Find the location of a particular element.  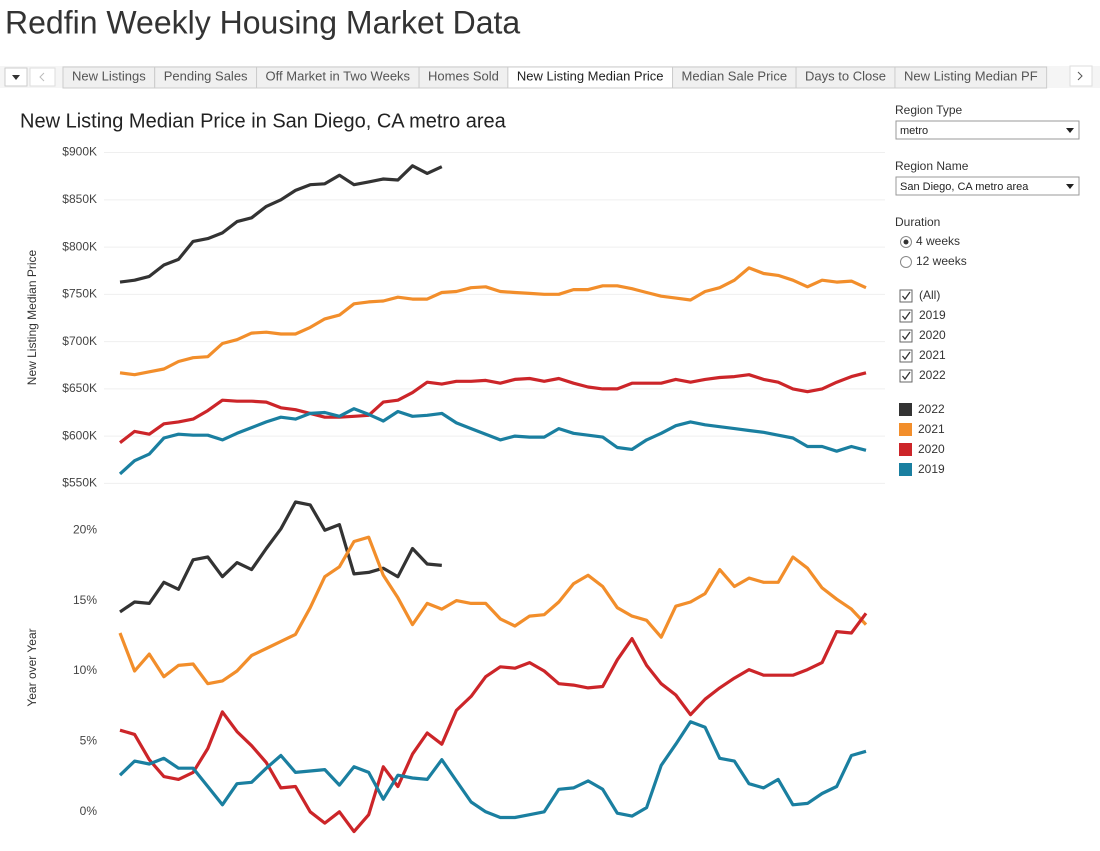

page-title: Redfin Weekly Housing Market Data is located at coordinates (262, 22).